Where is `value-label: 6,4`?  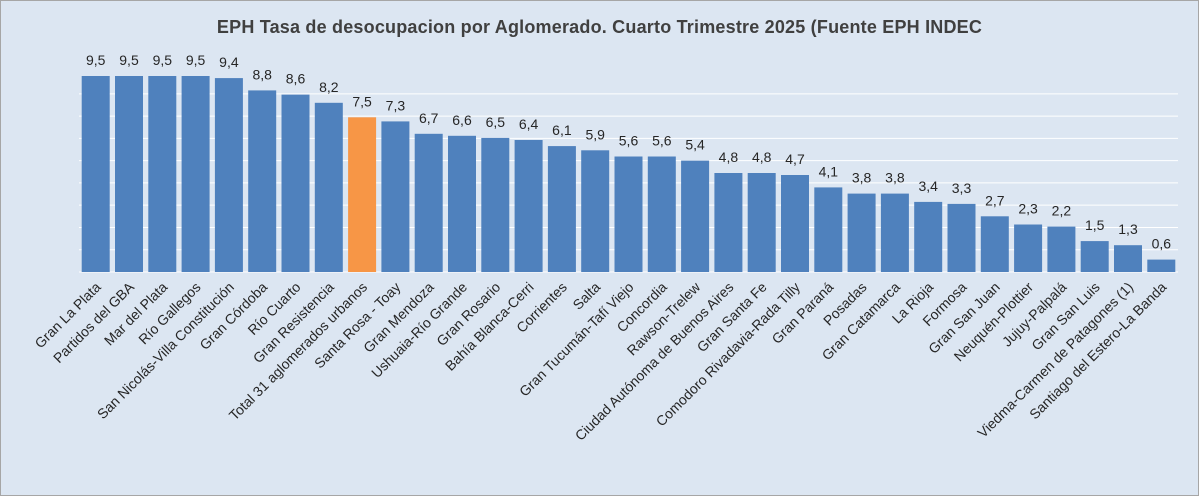 value-label: 6,4 is located at coordinates (529, 124).